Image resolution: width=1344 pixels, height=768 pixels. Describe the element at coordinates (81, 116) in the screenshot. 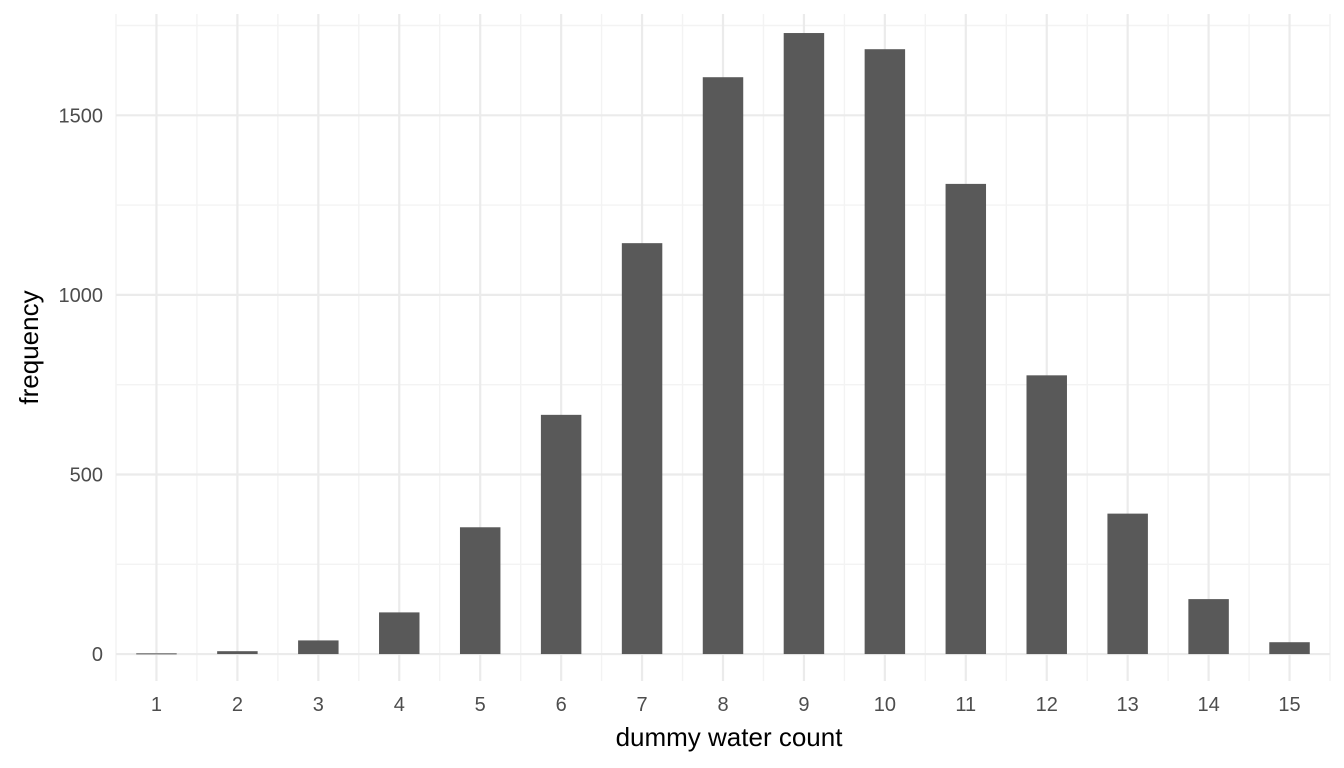

I see `y-tick-label: 1500` at that location.